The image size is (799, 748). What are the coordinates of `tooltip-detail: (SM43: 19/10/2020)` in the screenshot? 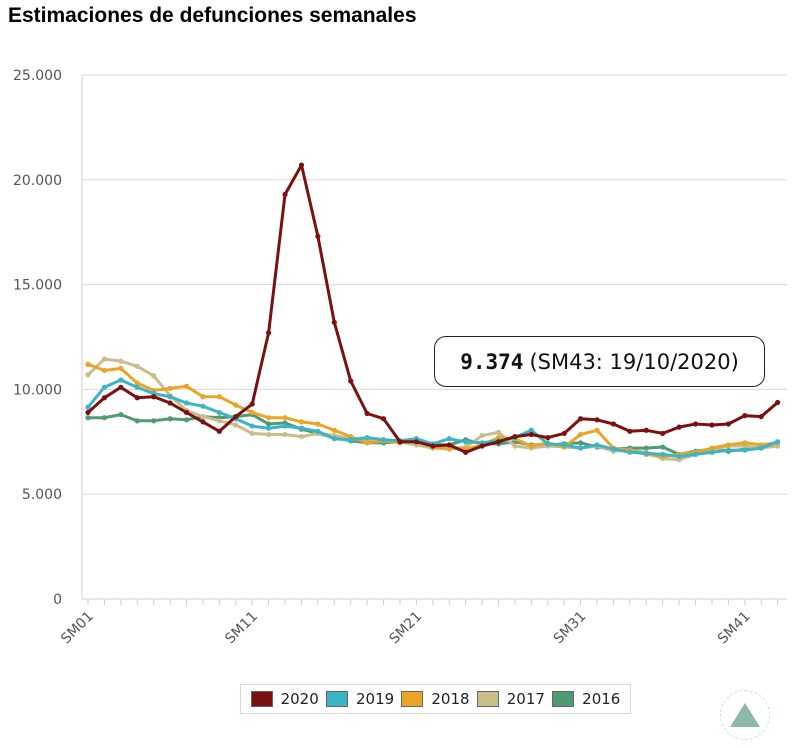 It's located at (634, 361).